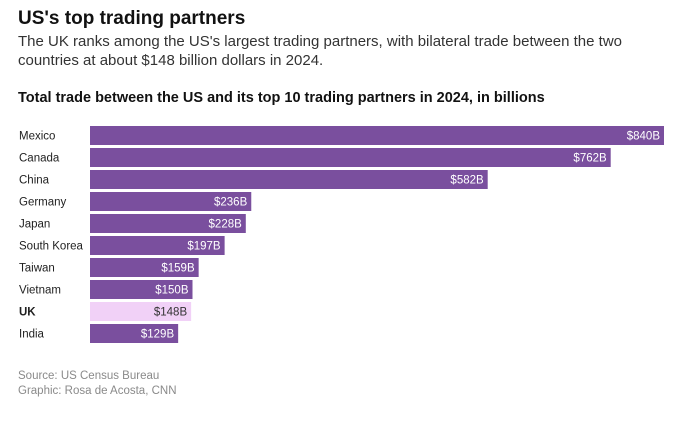  Describe the element at coordinates (158, 335) in the screenshot. I see `data-label: $129B` at that location.